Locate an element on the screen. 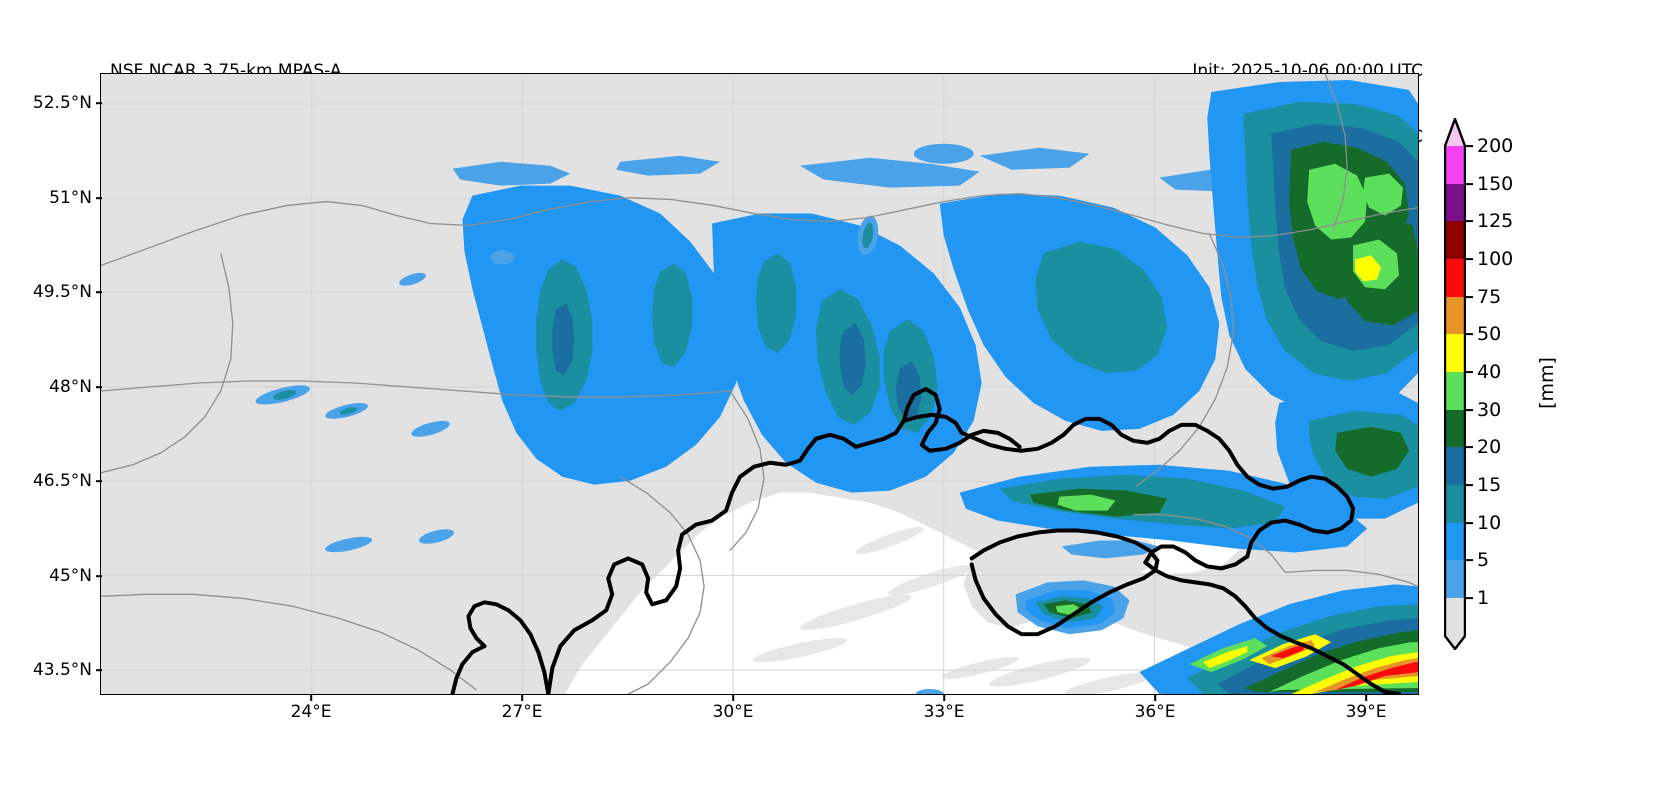 The height and width of the screenshot is (792, 1655). ytick-label-5: 45°N is located at coordinates (70, 576).